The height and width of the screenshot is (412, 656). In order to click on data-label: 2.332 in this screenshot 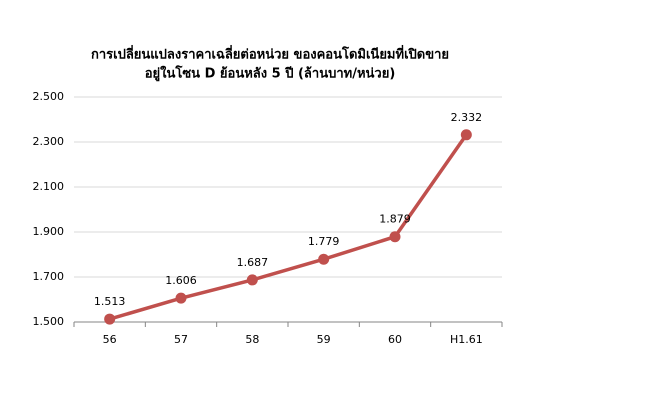, I will do `click(467, 117)`.